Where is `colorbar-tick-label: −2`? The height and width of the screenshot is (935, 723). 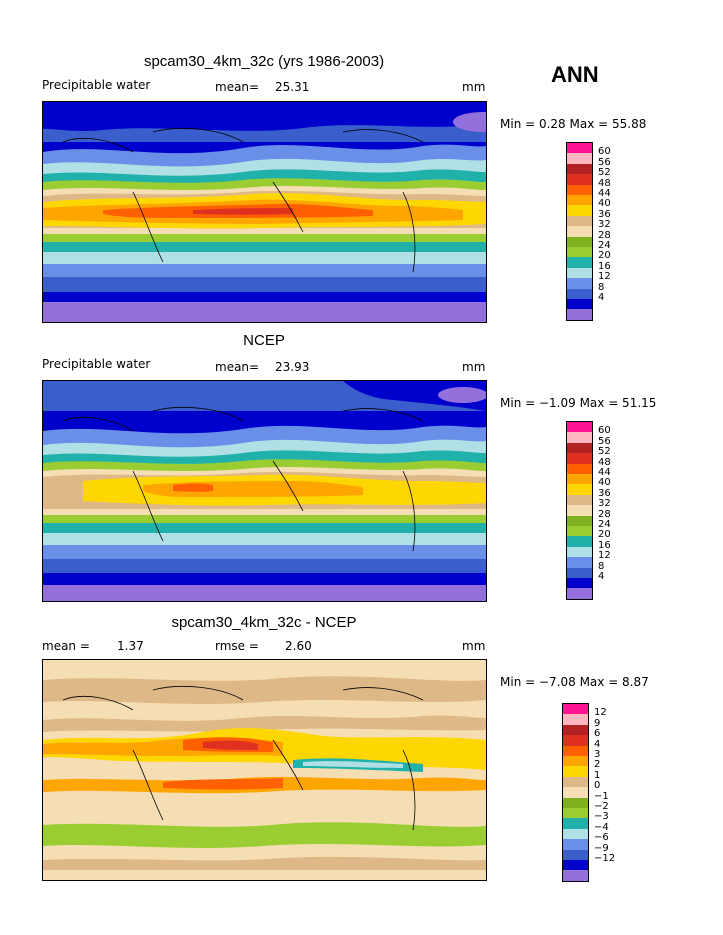
colorbar-tick-label: −2 is located at coordinates (601, 806).